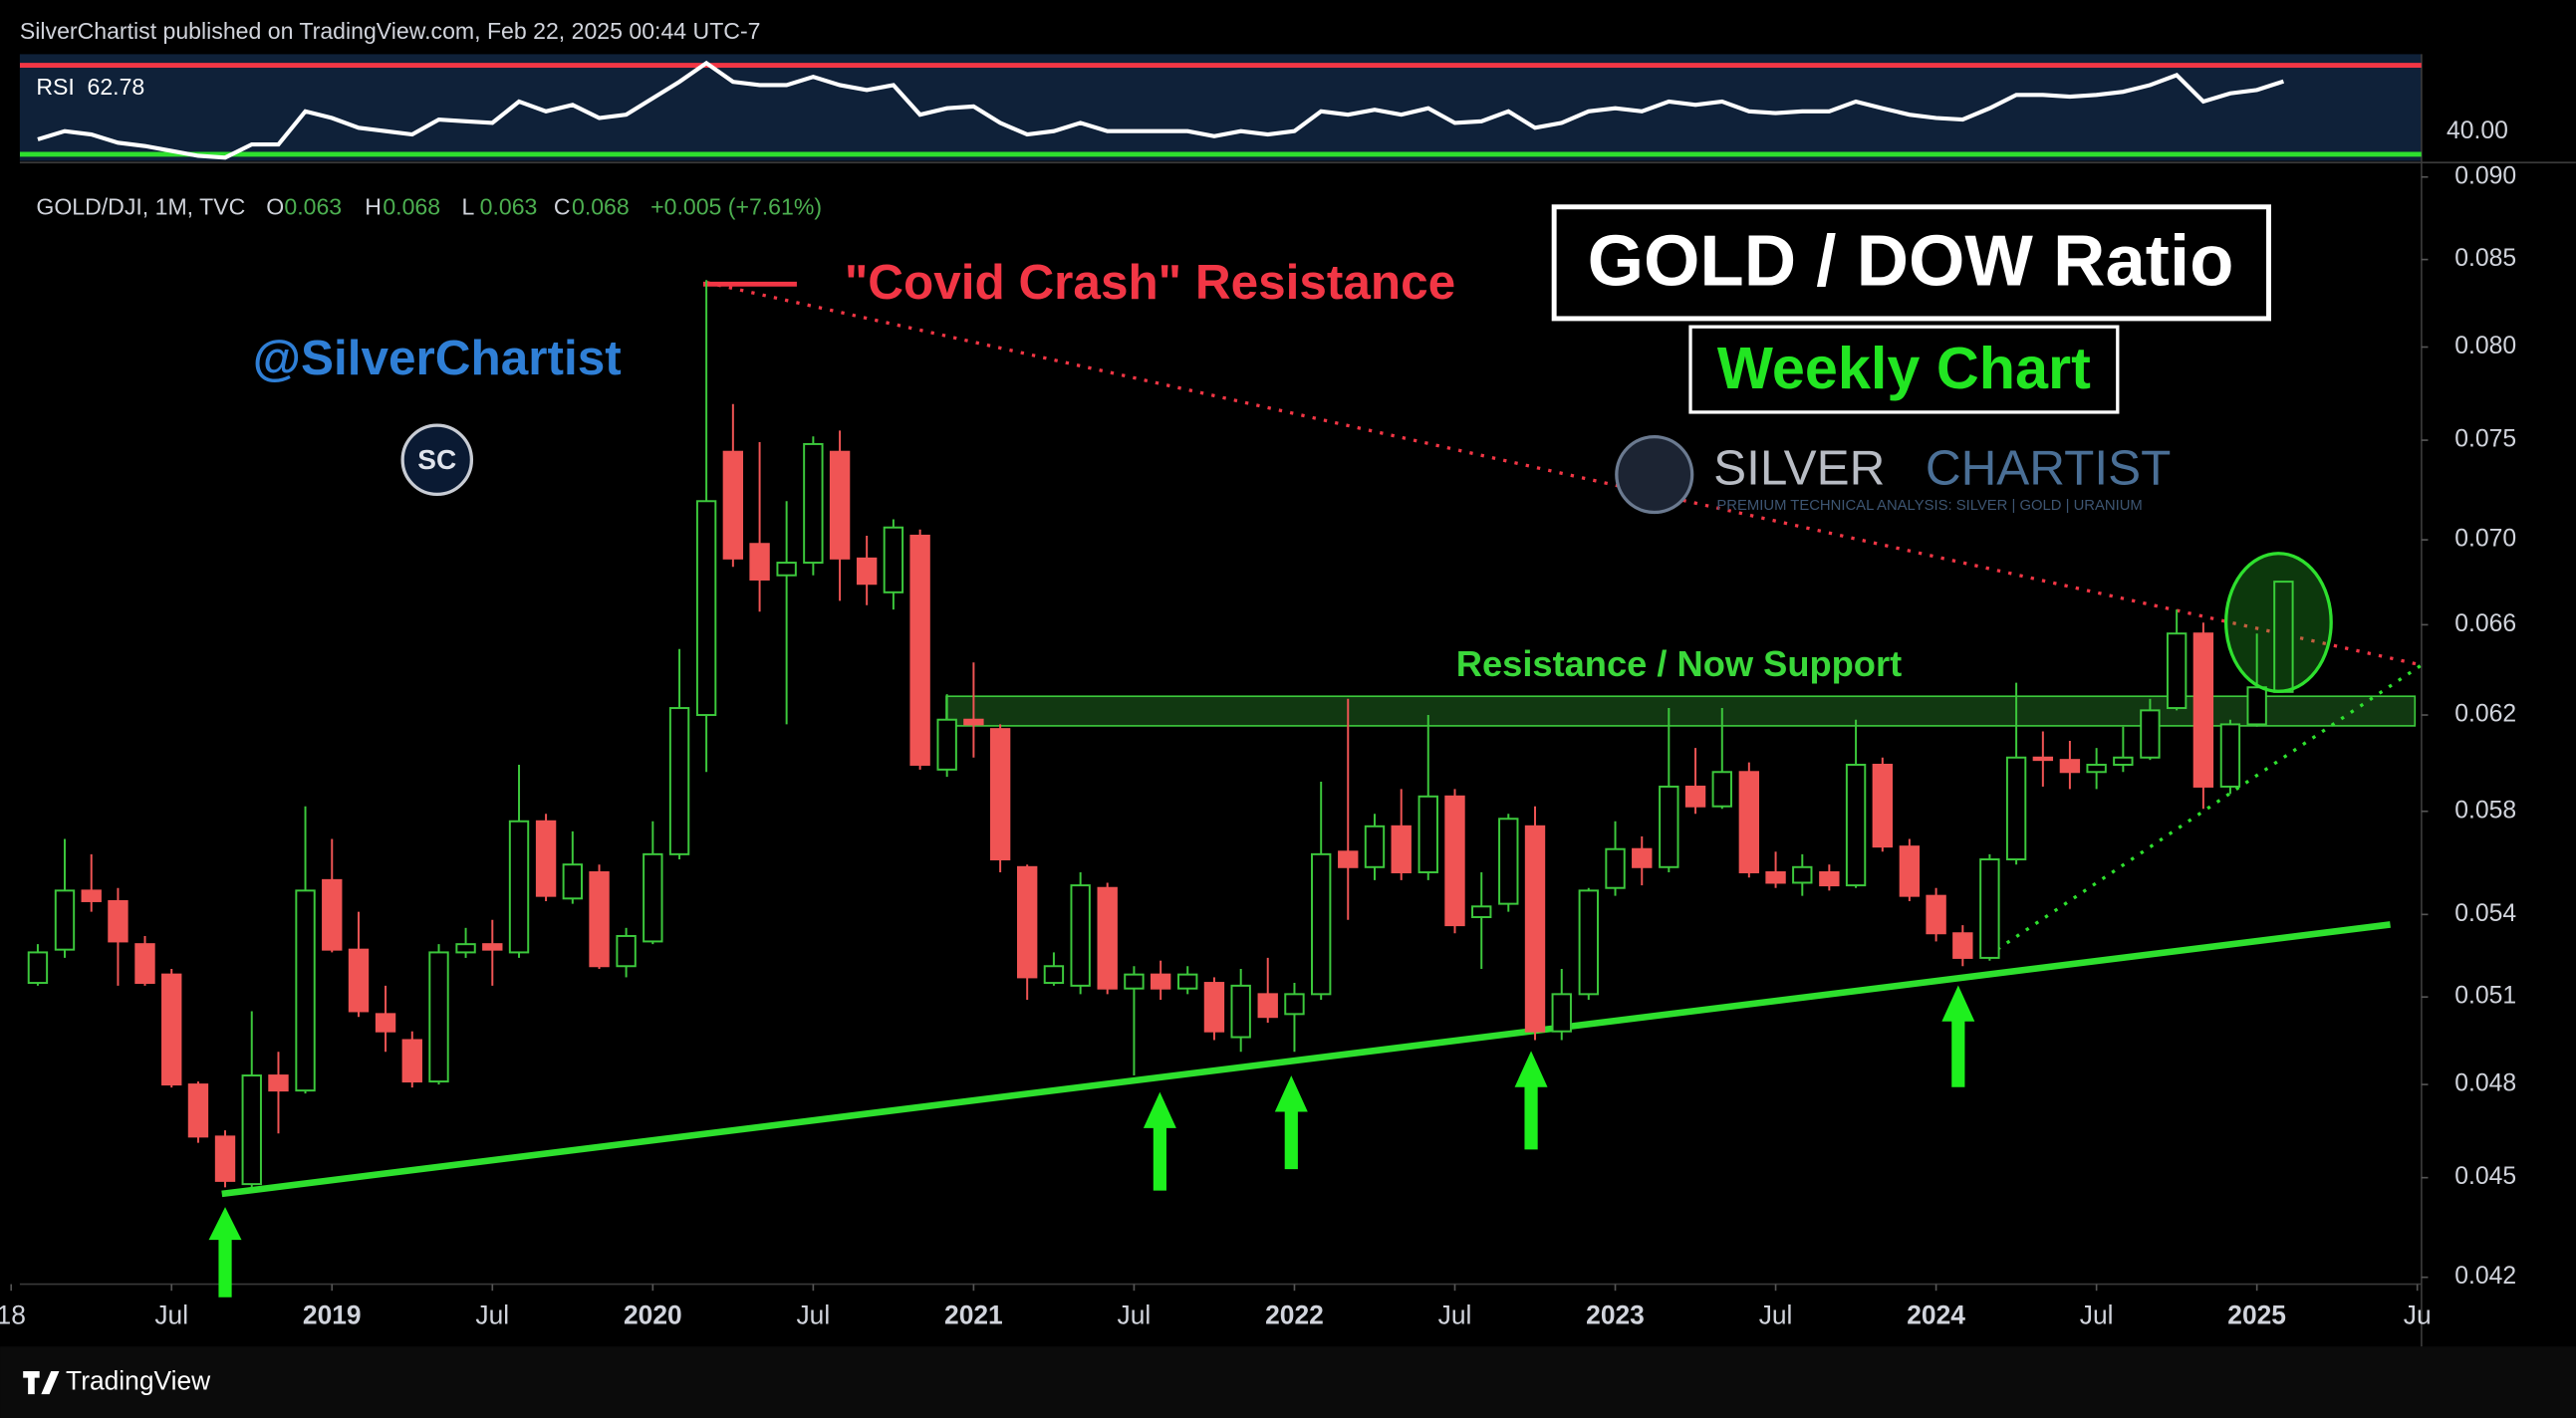 Image resolution: width=2576 pixels, height=1418 pixels. What do you see at coordinates (2048, 467) in the screenshot?
I see `logo-right: CHARTIST` at bounding box center [2048, 467].